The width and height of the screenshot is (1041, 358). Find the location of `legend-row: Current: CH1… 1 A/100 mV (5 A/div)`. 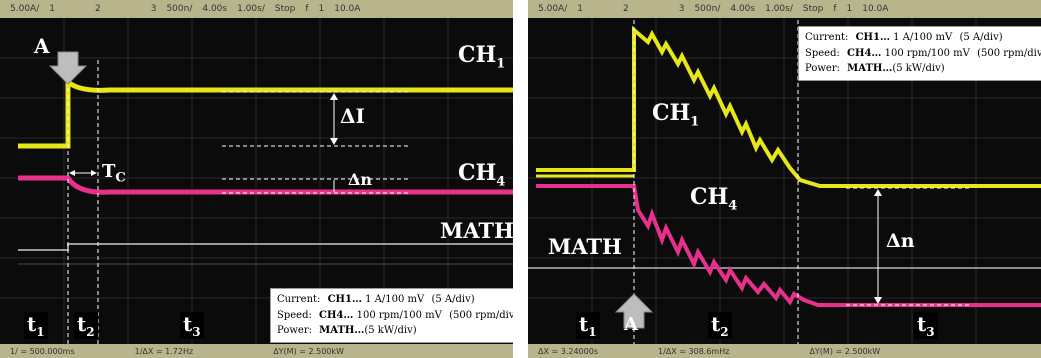

legend-row: Current: CH1… 1 A/100 mV (5 A/div) is located at coordinates (923, 38).